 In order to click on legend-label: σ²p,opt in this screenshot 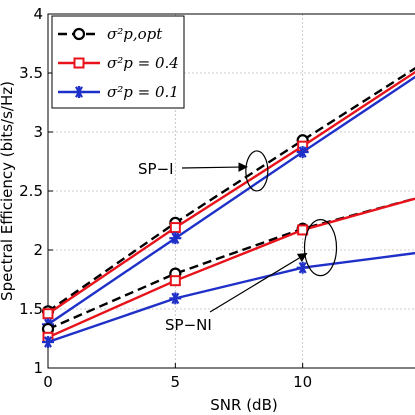, I will do `click(135, 34)`.